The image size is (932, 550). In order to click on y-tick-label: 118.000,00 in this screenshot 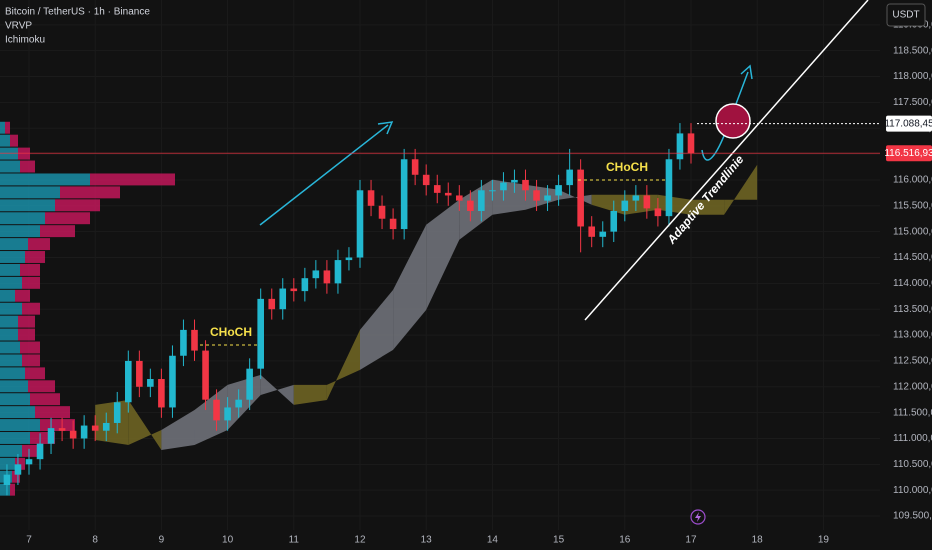, I will do `click(912, 76)`.